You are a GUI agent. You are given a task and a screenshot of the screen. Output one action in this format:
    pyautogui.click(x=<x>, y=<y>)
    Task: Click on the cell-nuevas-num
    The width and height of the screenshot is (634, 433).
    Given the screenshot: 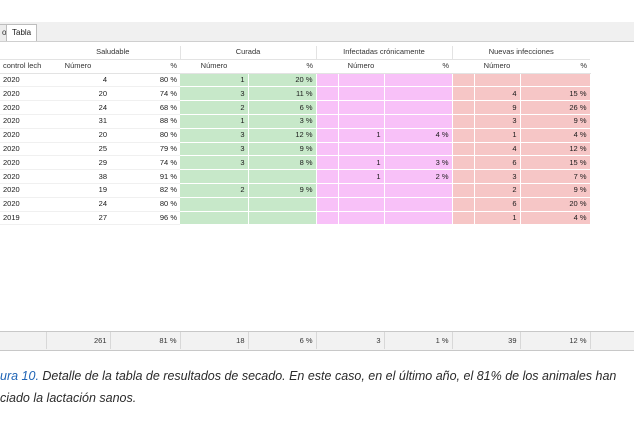 What is the action you would take?
    pyautogui.click(x=497, y=80)
    